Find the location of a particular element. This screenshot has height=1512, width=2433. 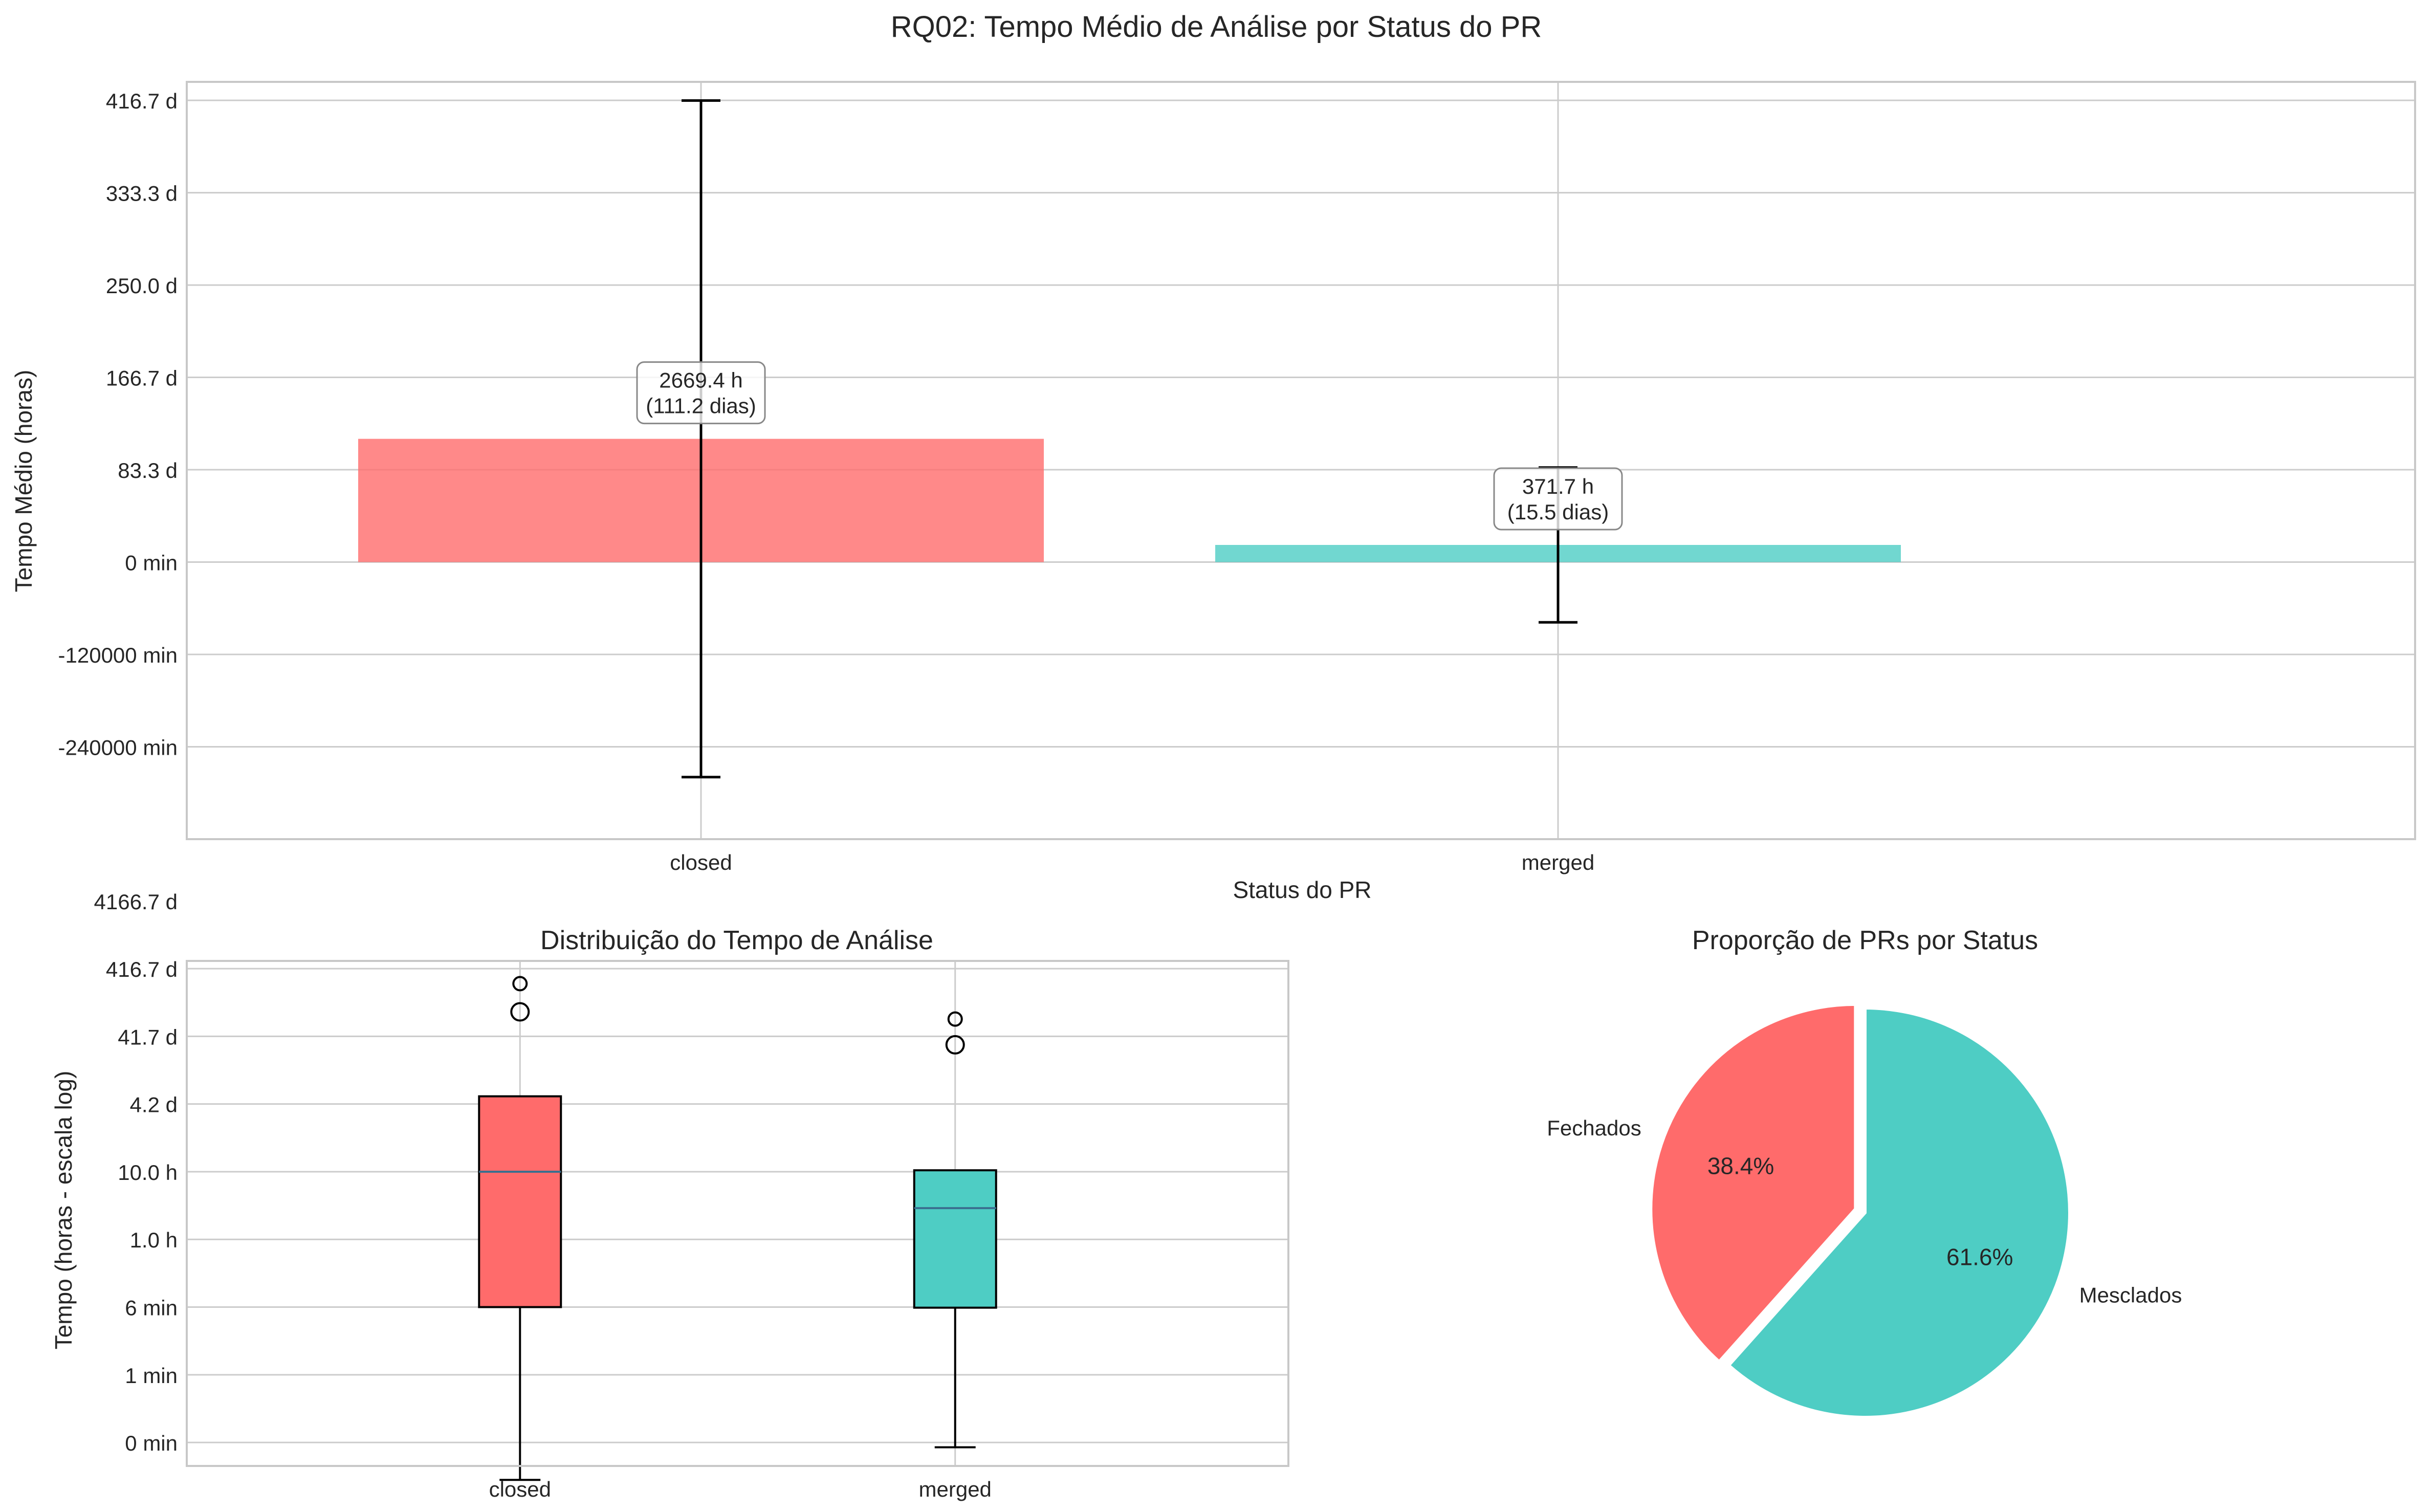

bar-chart-y-label: Tempo Médio (horas) is located at coordinates (23, 481).